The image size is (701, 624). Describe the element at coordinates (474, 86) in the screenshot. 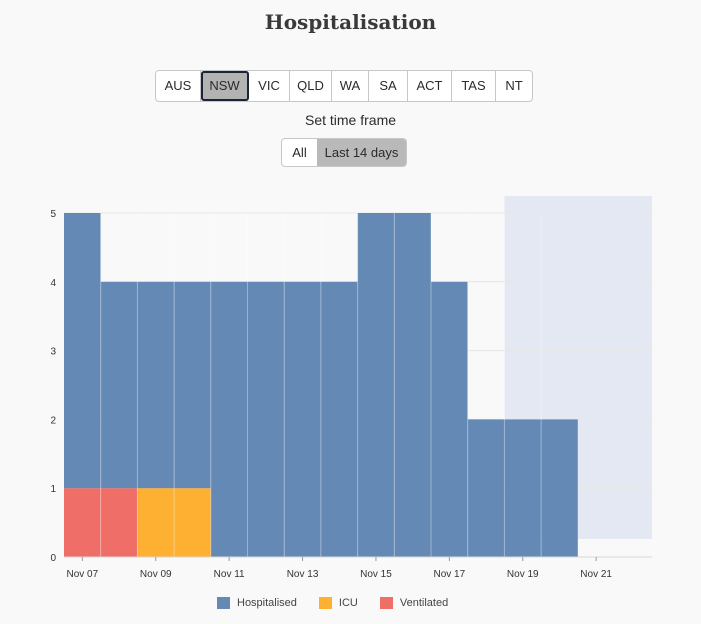

I see `region-button-tas: TAS` at that location.